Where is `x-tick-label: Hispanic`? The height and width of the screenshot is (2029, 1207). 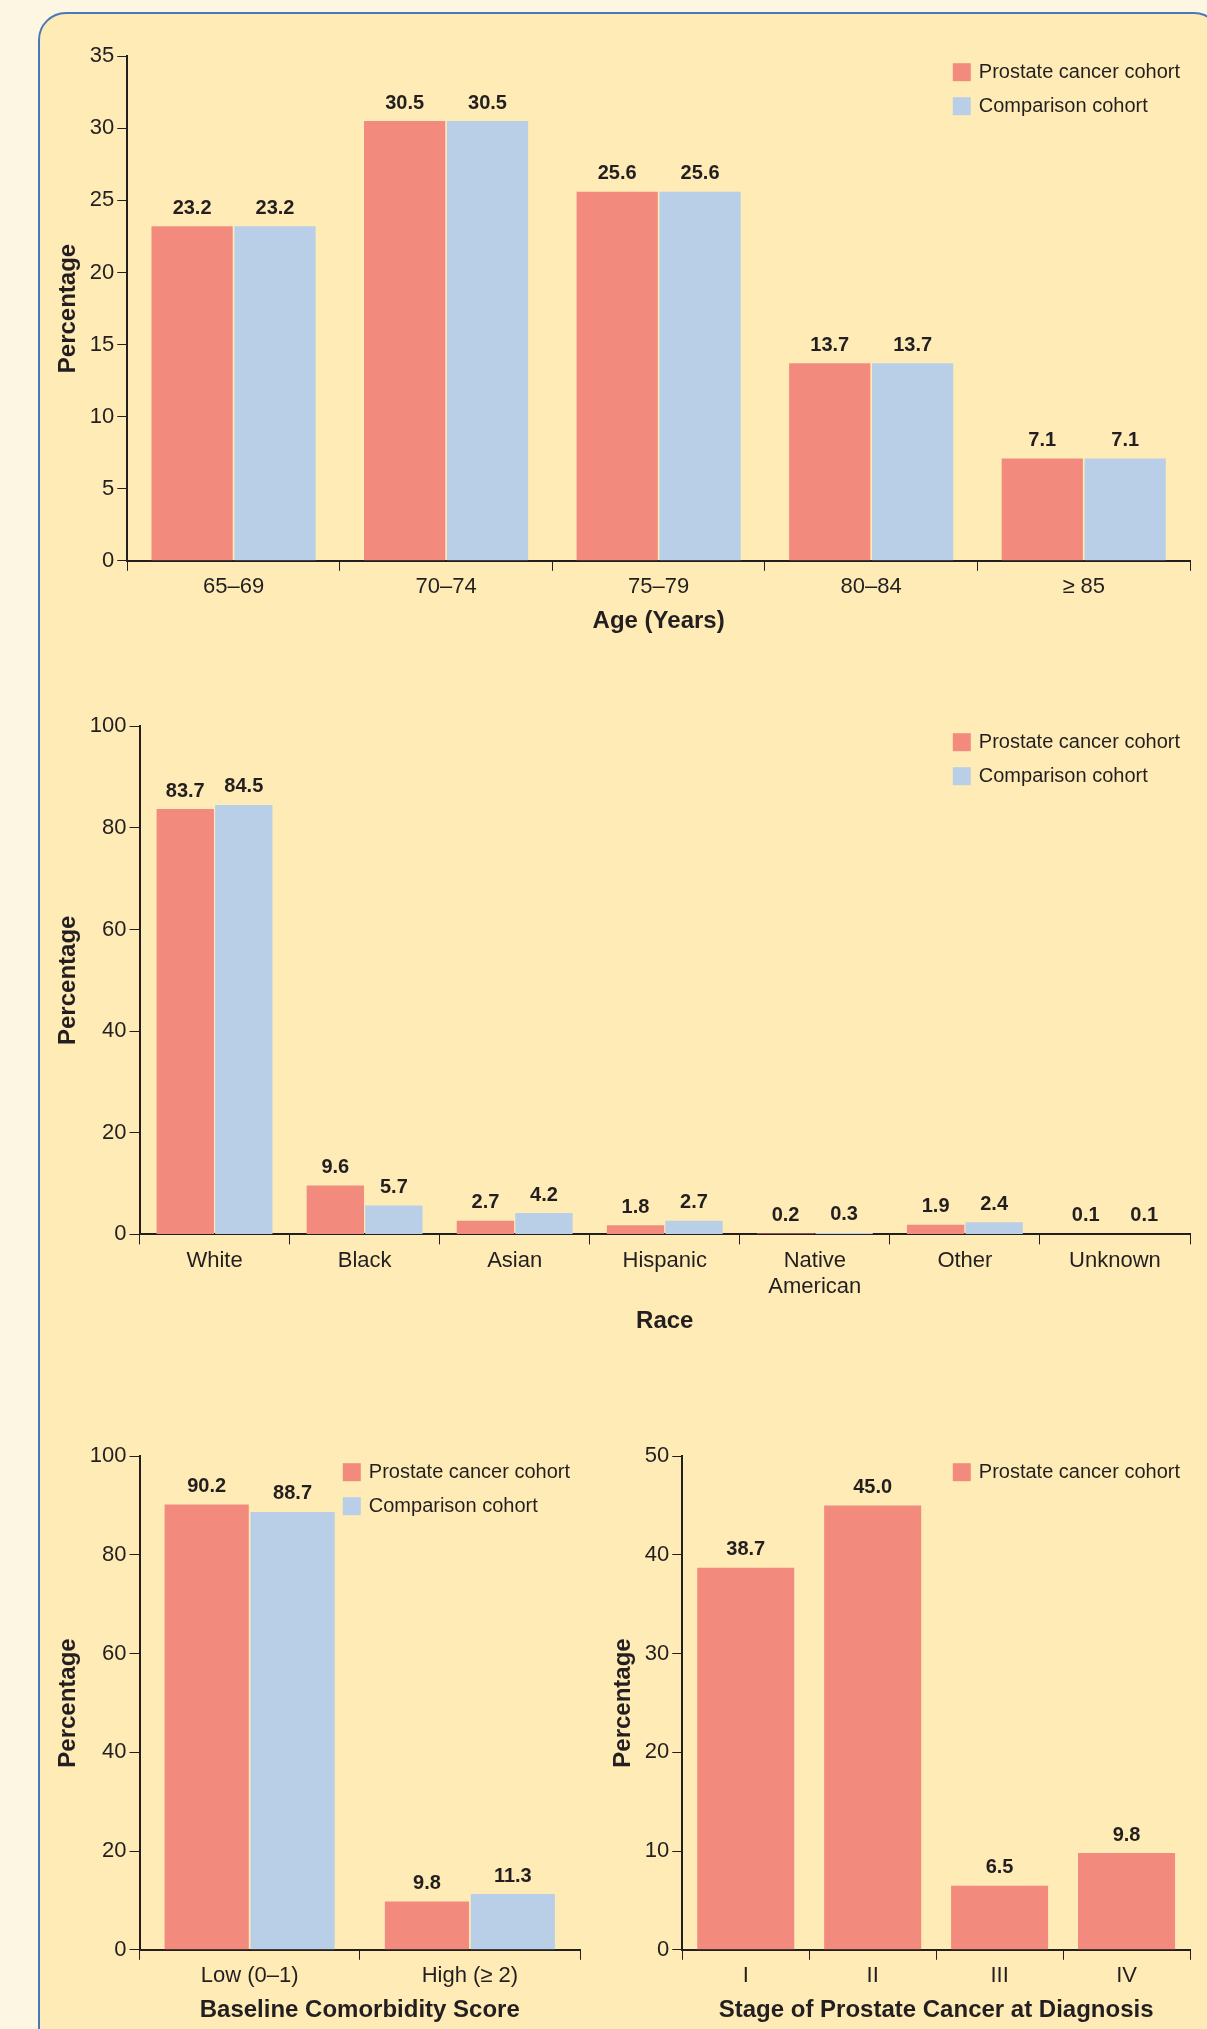 x-tick-label: Hispanic is located at coordinates (664, 1259).